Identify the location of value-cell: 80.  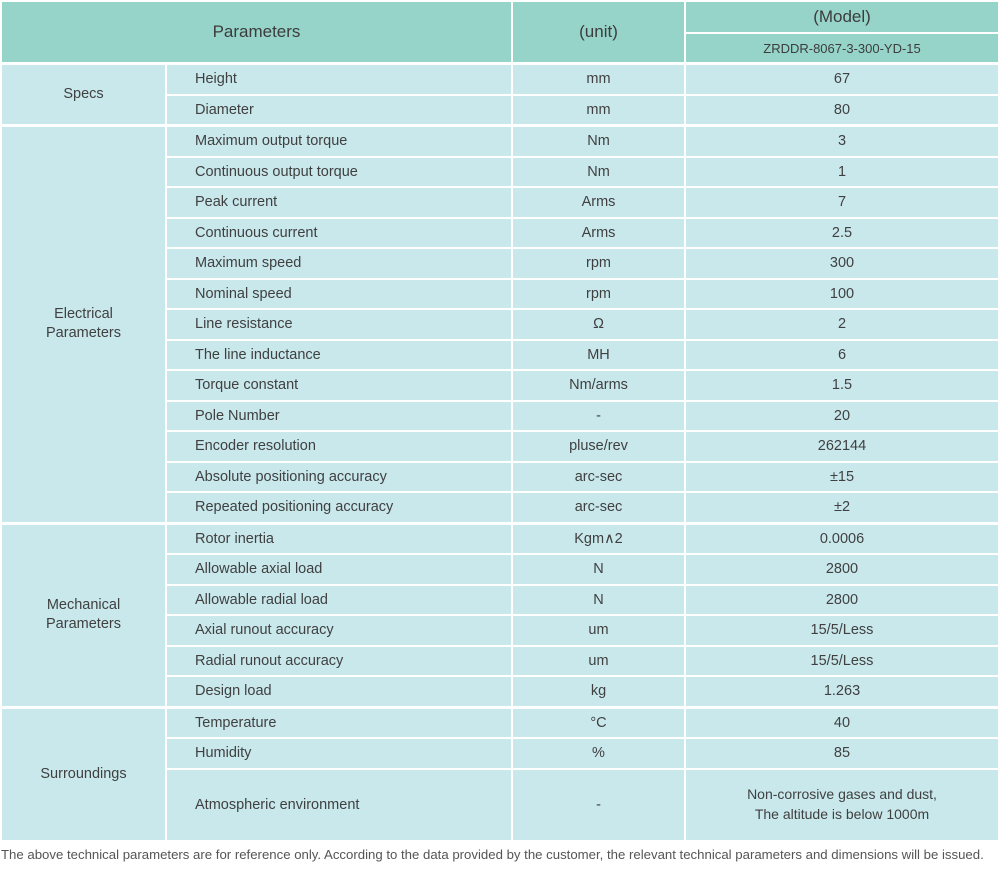
(842, 109).